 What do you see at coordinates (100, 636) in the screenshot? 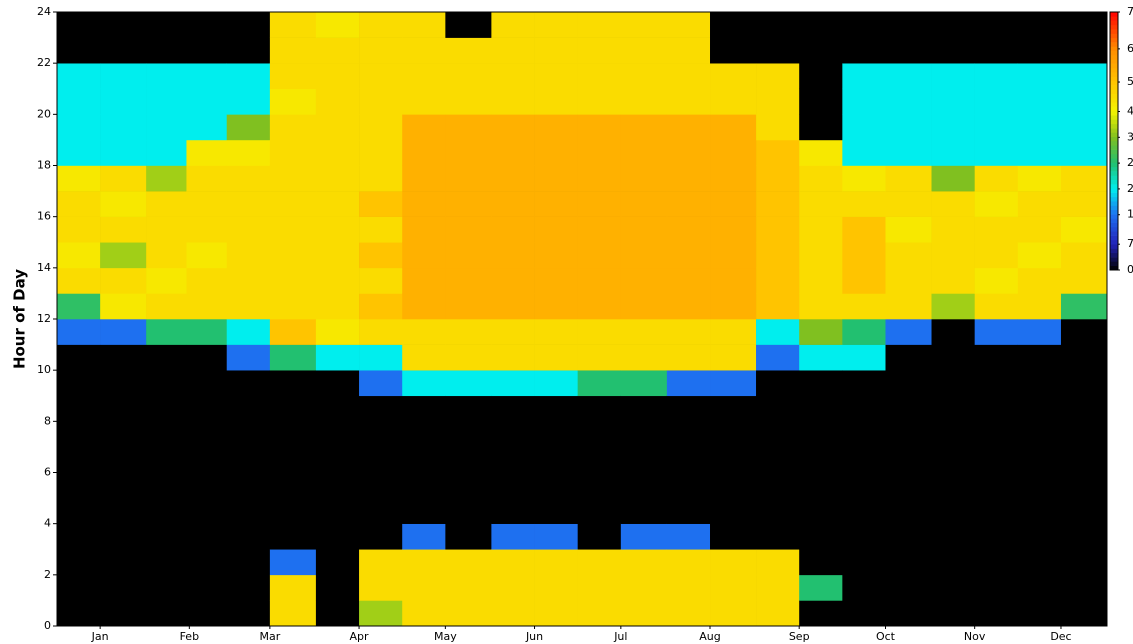
I see `x-tick-label: Jan` at bounding box center [100, 636].